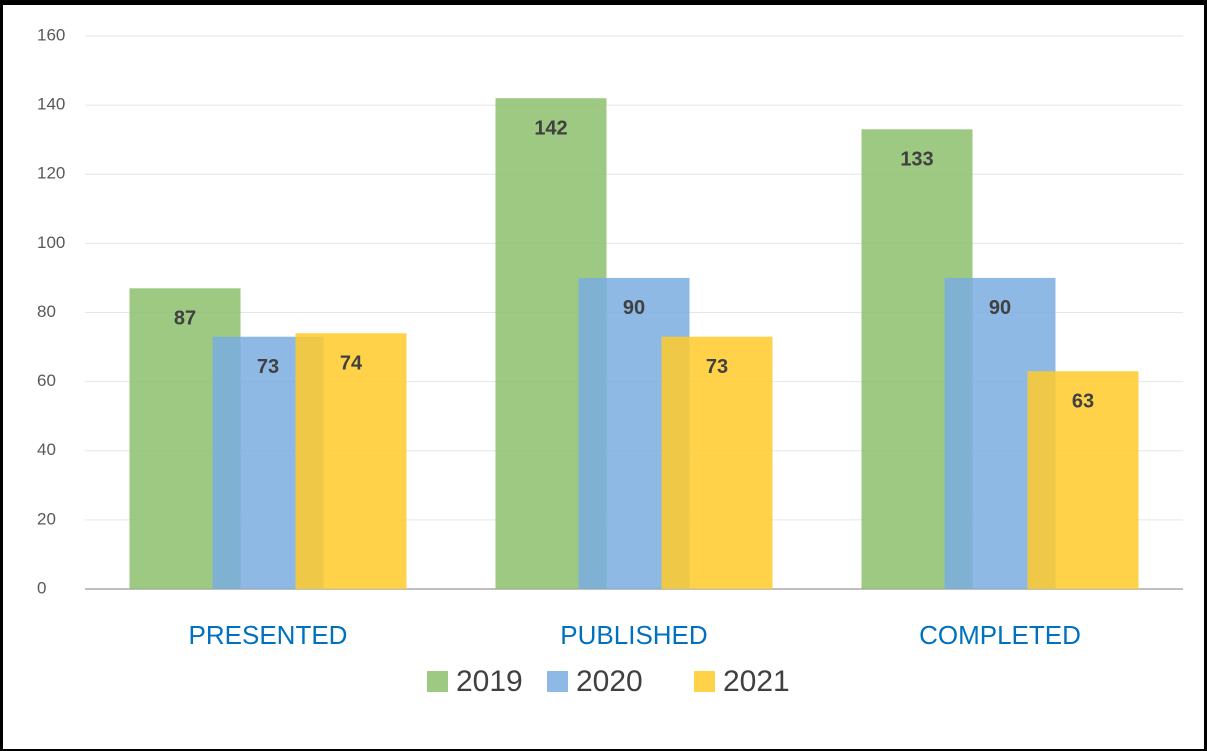 This screenshot has width=1207, height=751. I want to click on y-tick-label: 140, so click(51, 104).